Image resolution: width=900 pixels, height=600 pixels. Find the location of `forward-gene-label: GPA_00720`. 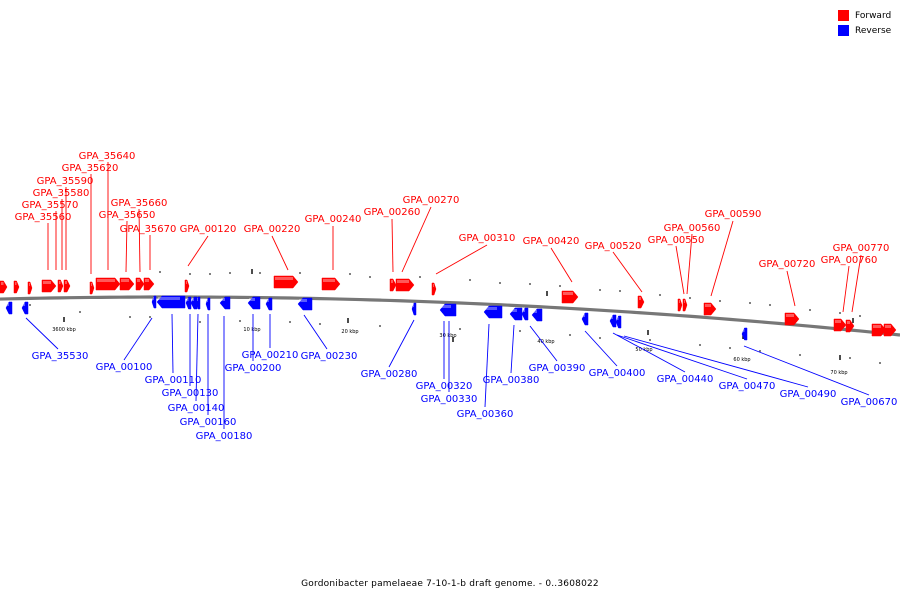

forward-gene-label: GPA_00720 is located at coordinates (787, 264).